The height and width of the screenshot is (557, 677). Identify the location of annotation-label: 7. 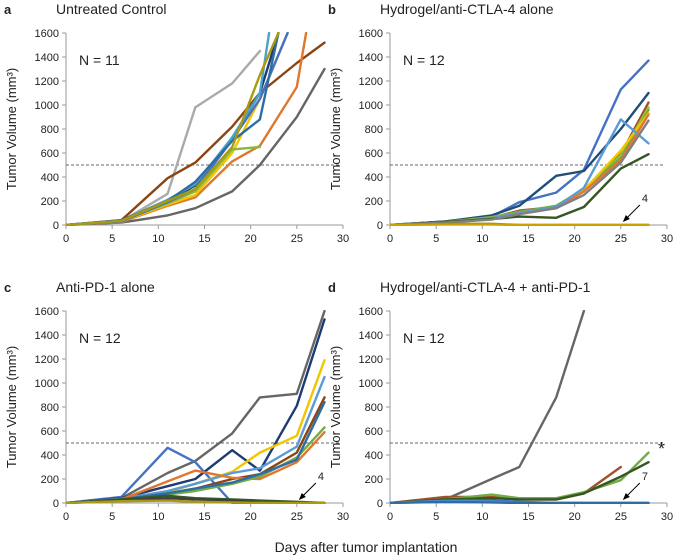
(645, 477).